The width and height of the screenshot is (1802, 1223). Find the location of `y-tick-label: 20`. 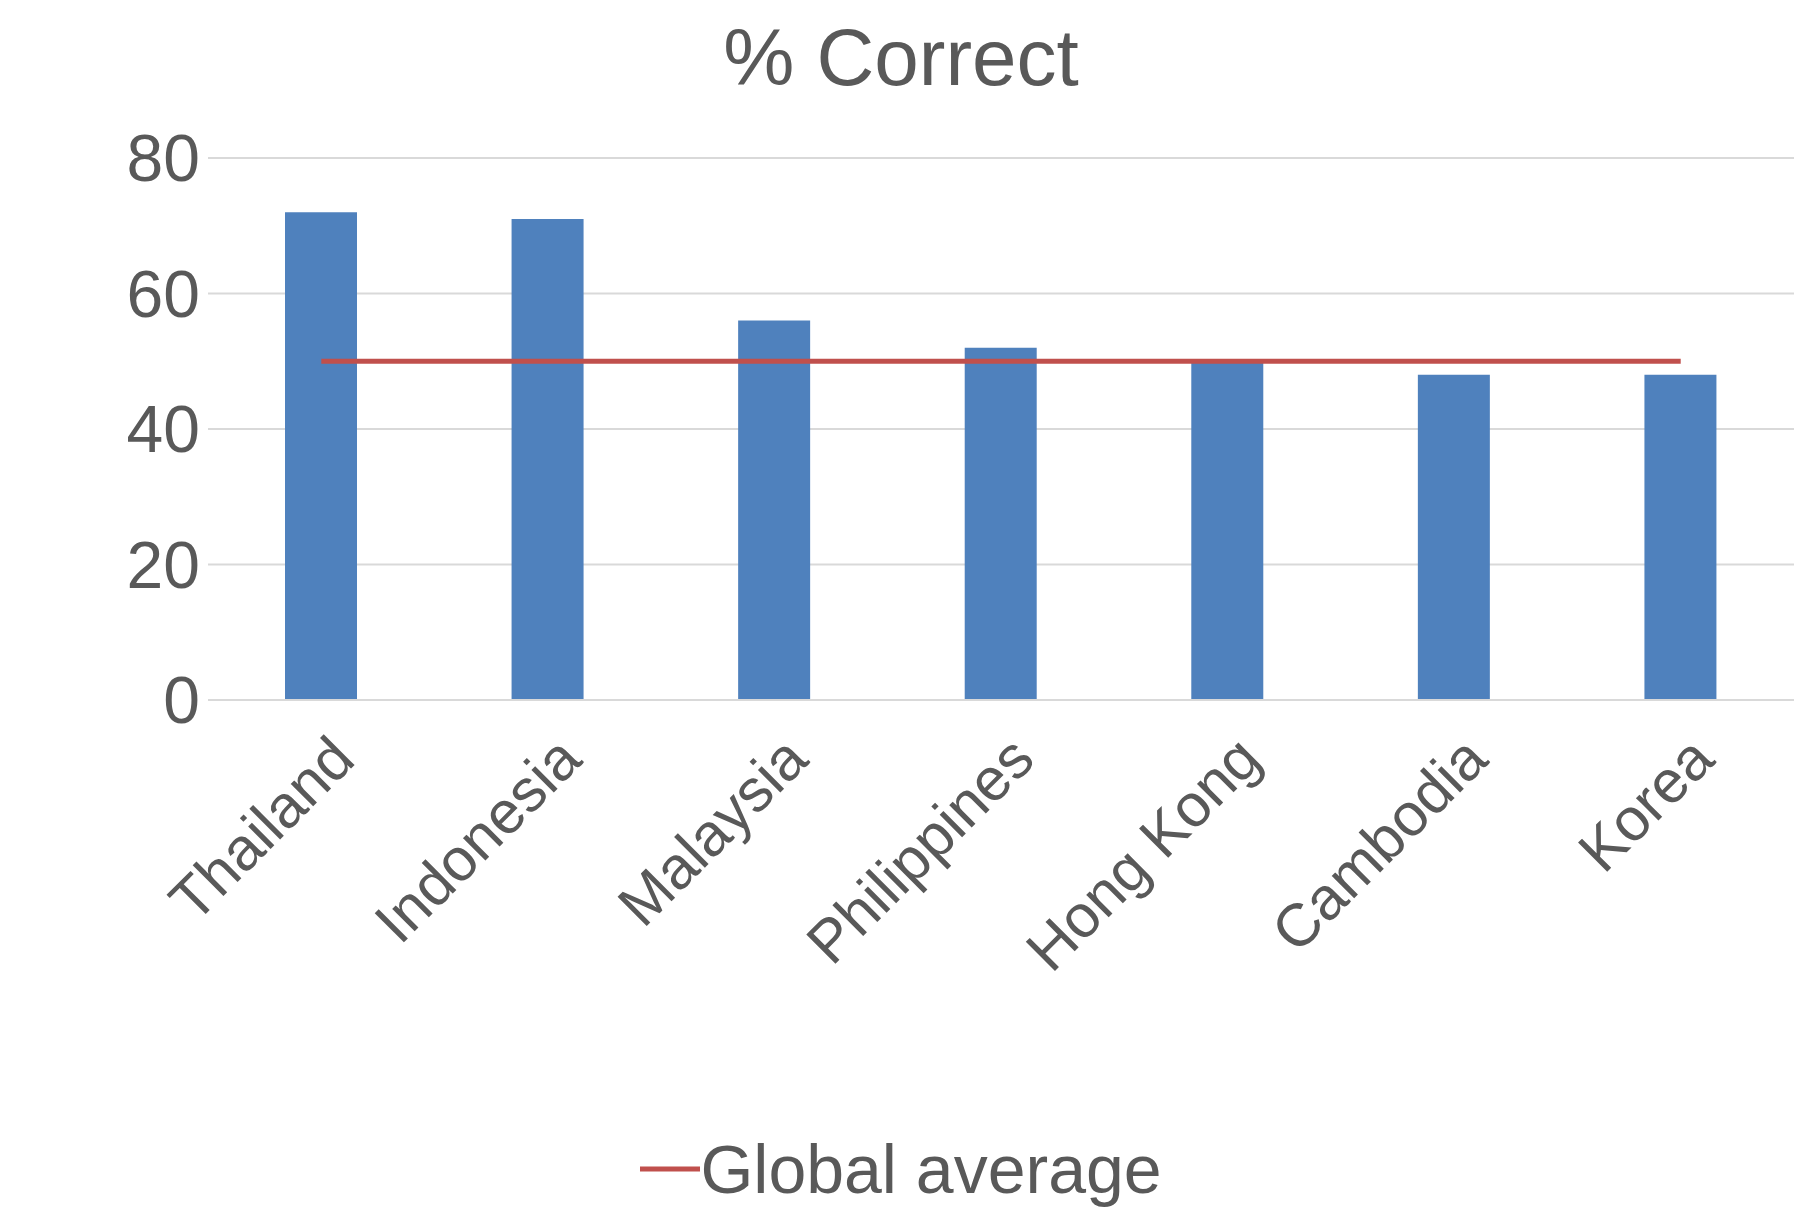

y-tick-label: 20 is located at coordinates (163, 564).